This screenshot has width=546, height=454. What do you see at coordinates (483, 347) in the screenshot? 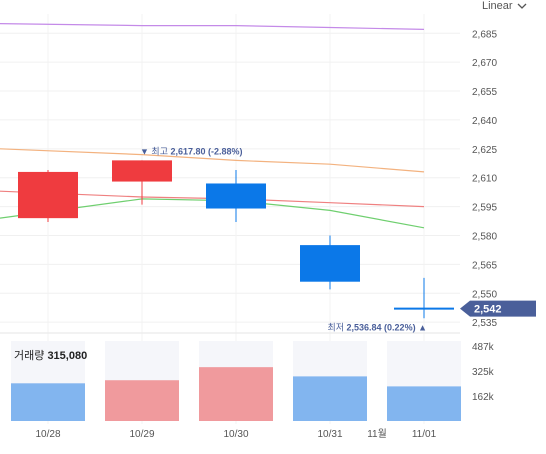
I see `volume-tick-label: 487k` at bounding box center [483, 347].